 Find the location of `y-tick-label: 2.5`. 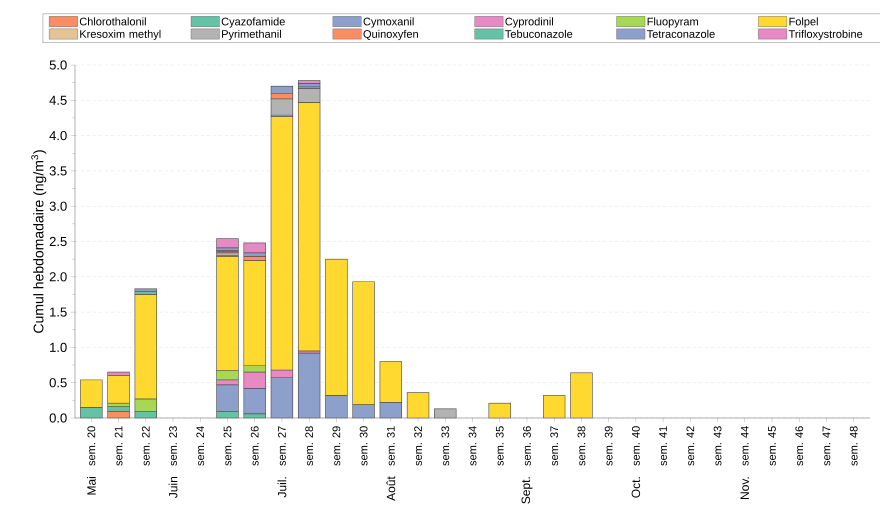

y-tick-label: 2.5 is located at coordinates (58, 241).